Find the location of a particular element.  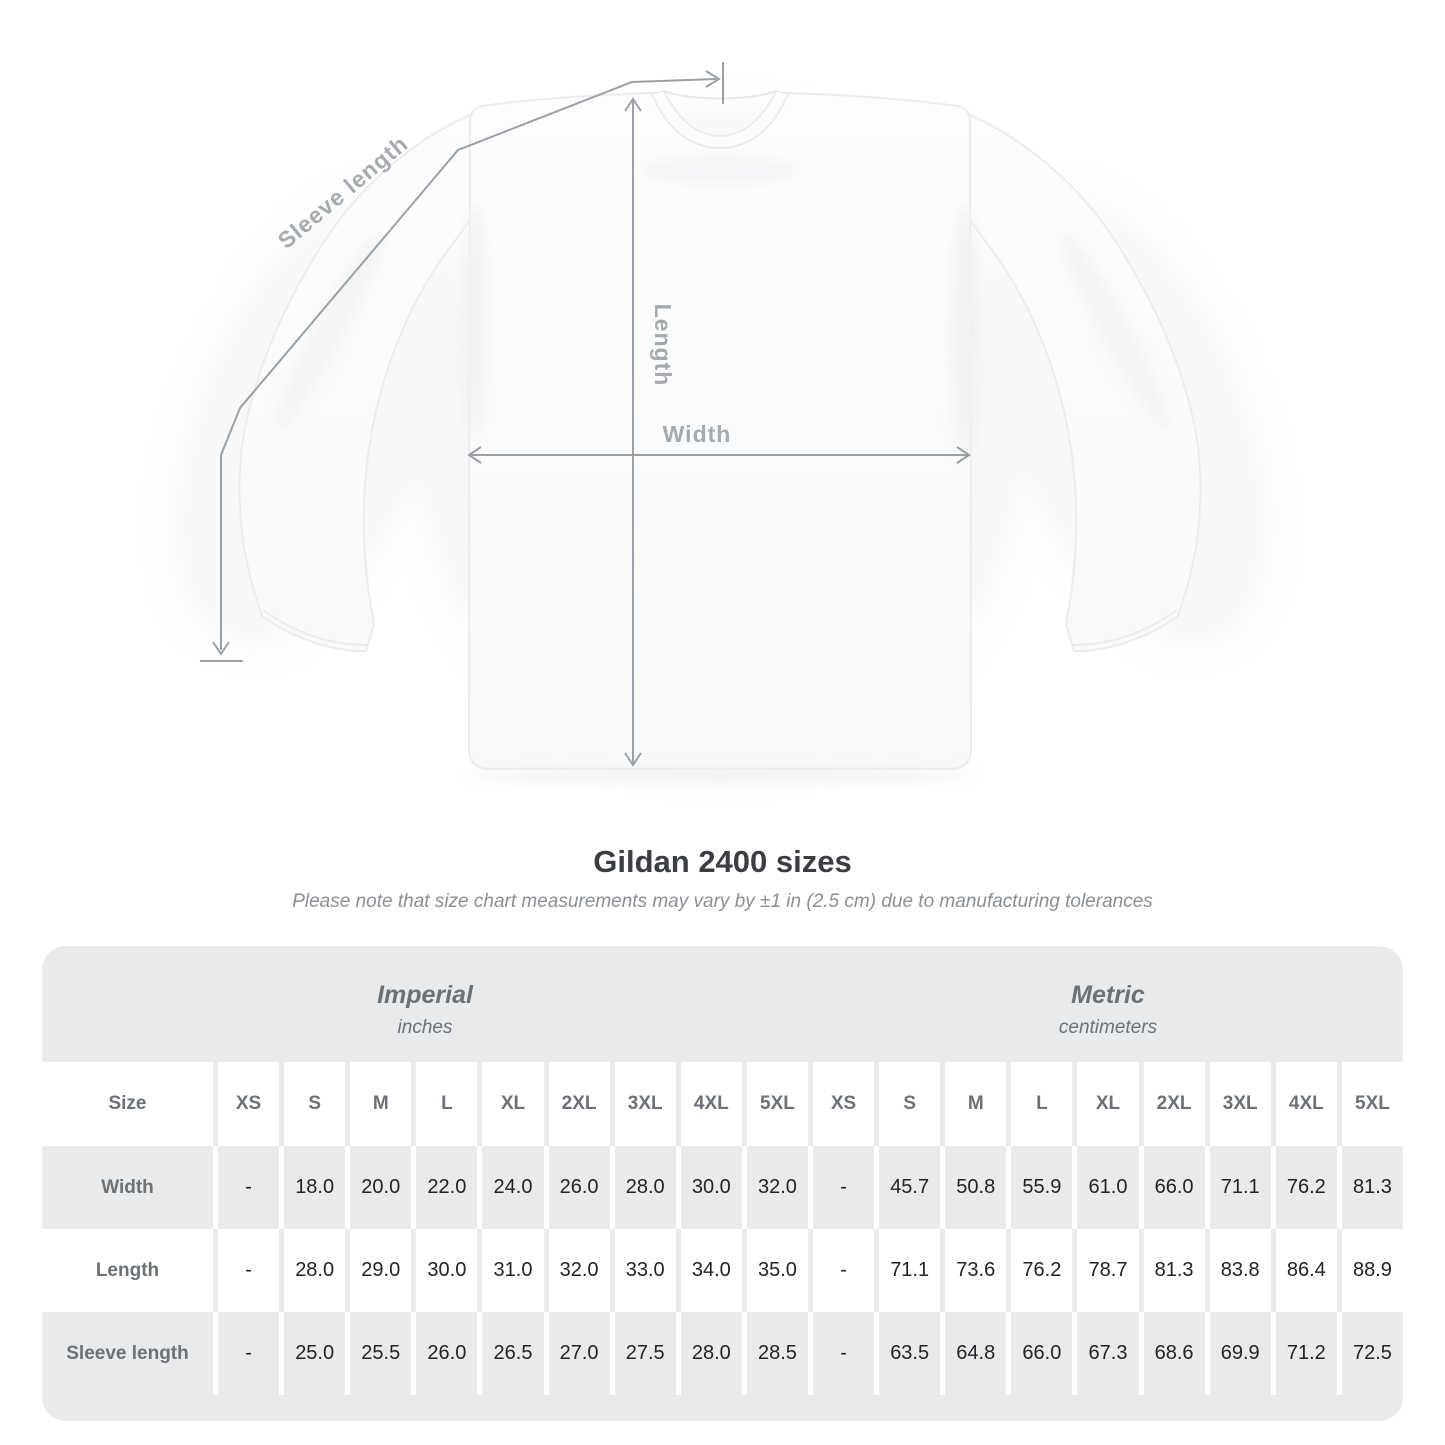

size-col-header: XL is located at coordinates (513, 1104).